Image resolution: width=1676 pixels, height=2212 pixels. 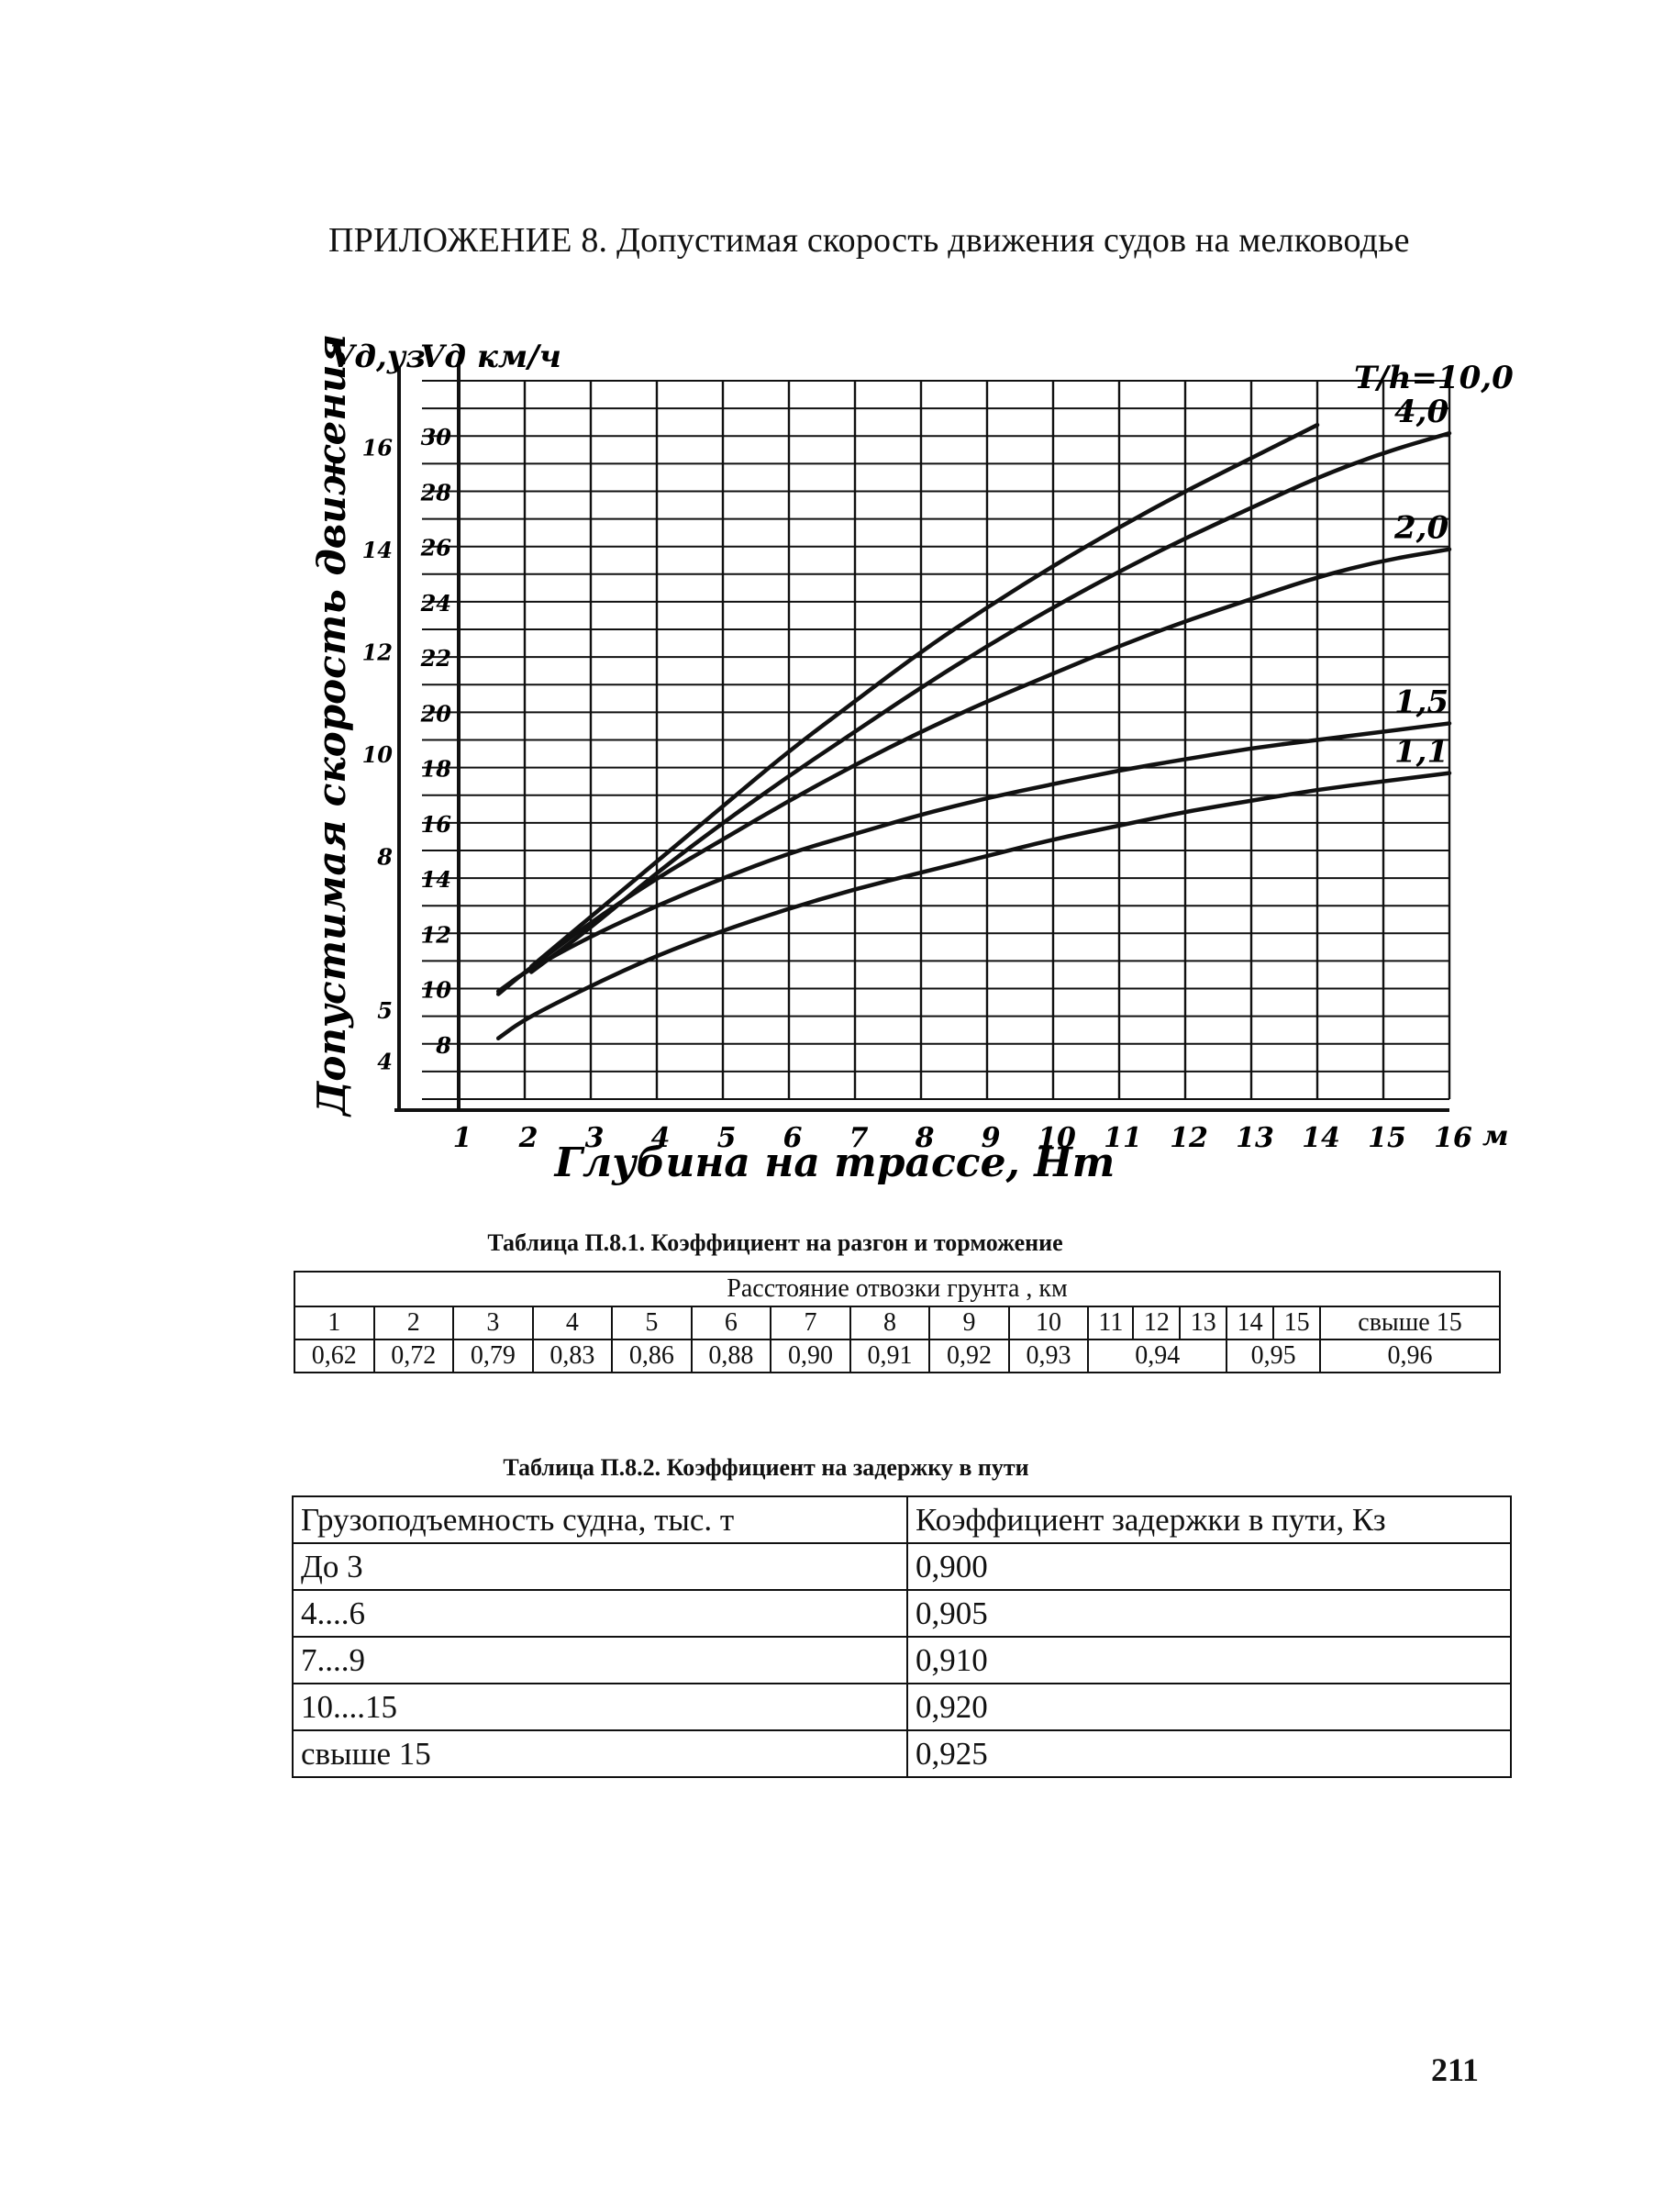 I want to click on table2-capacity-cell: 7....9, so click(x=600, y=1660).